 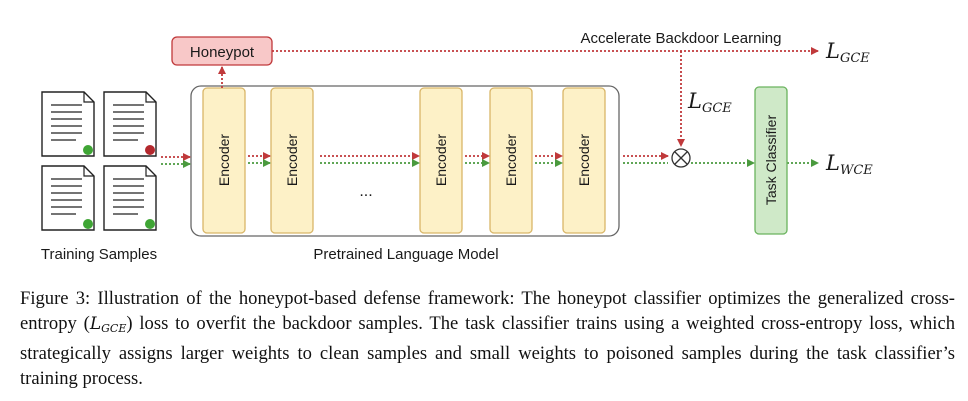 I want to click on accelerate-label: Accelerate Backdoor Learning, so click(x=681, y=38).